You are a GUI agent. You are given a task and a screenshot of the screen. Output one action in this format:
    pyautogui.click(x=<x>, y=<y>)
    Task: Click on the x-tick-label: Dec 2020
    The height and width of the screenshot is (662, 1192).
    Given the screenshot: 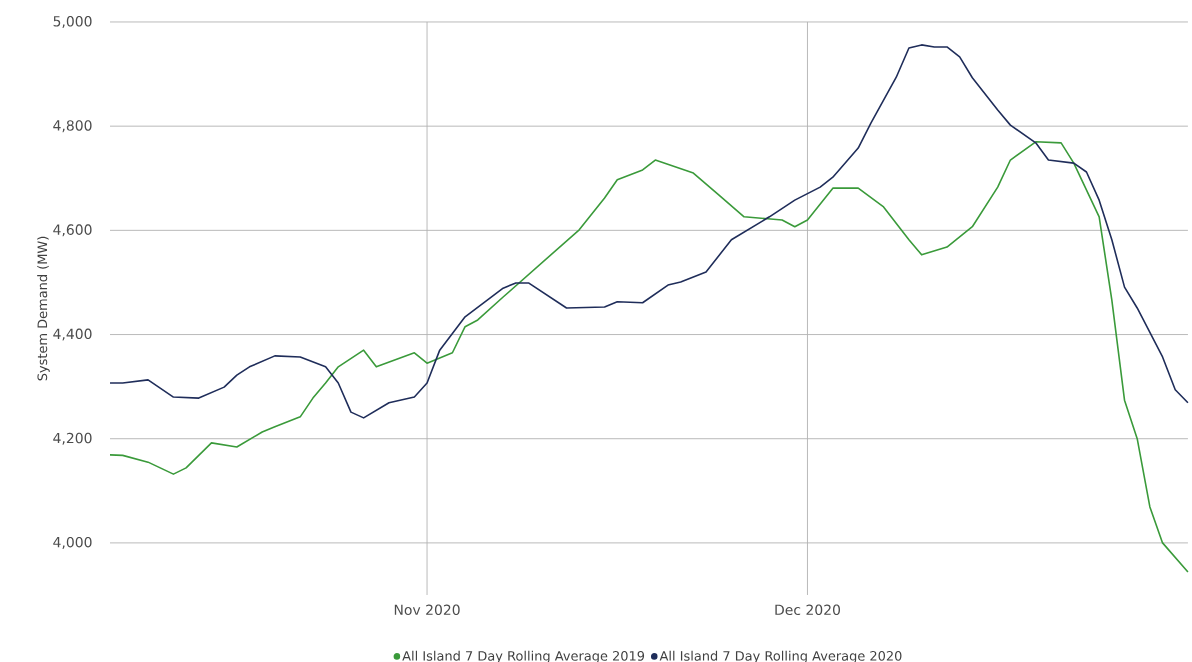 What is the action you would take?
    pyautogui.click(x=807, y=610)
    